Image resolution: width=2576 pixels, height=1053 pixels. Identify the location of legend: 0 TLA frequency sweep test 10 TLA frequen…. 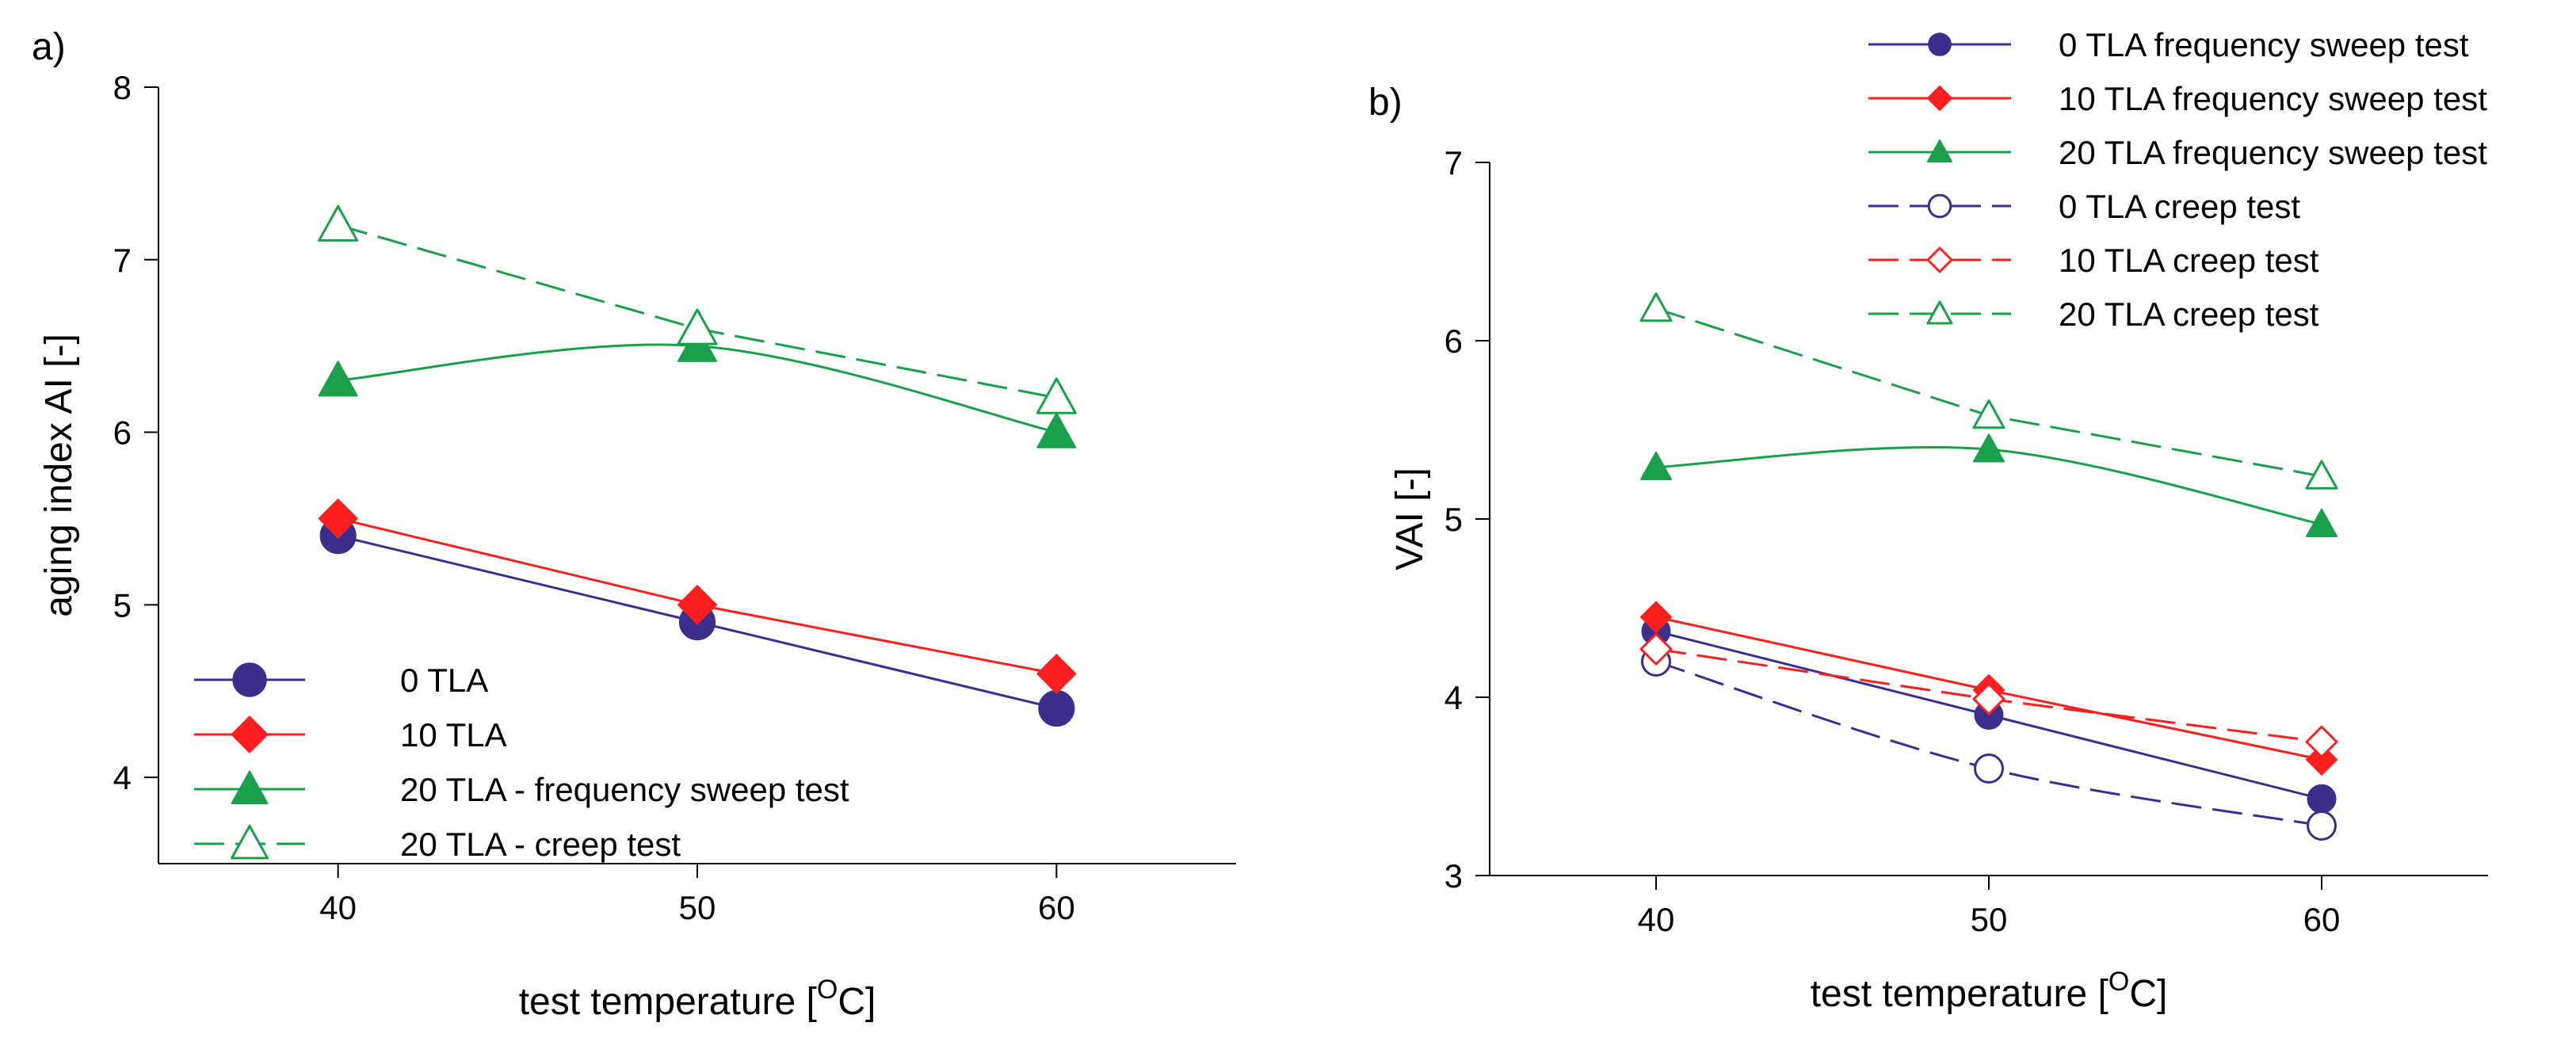
(2177, 179).